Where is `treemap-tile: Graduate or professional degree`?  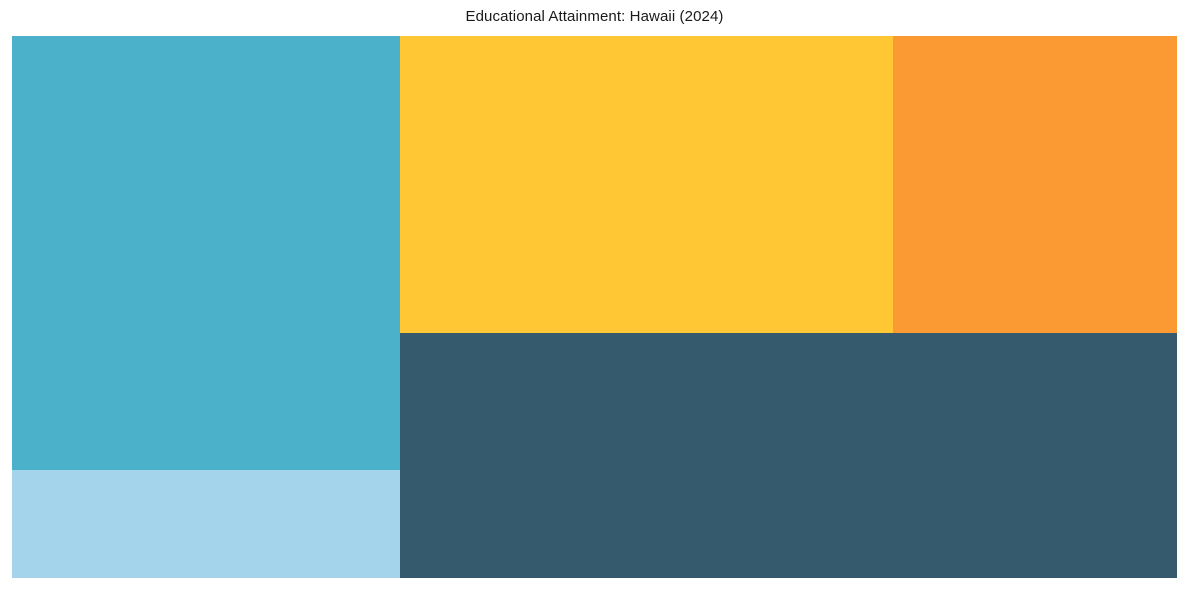
treemap-tile: Graduate or professional degree is located at coordinates (1035, 184).